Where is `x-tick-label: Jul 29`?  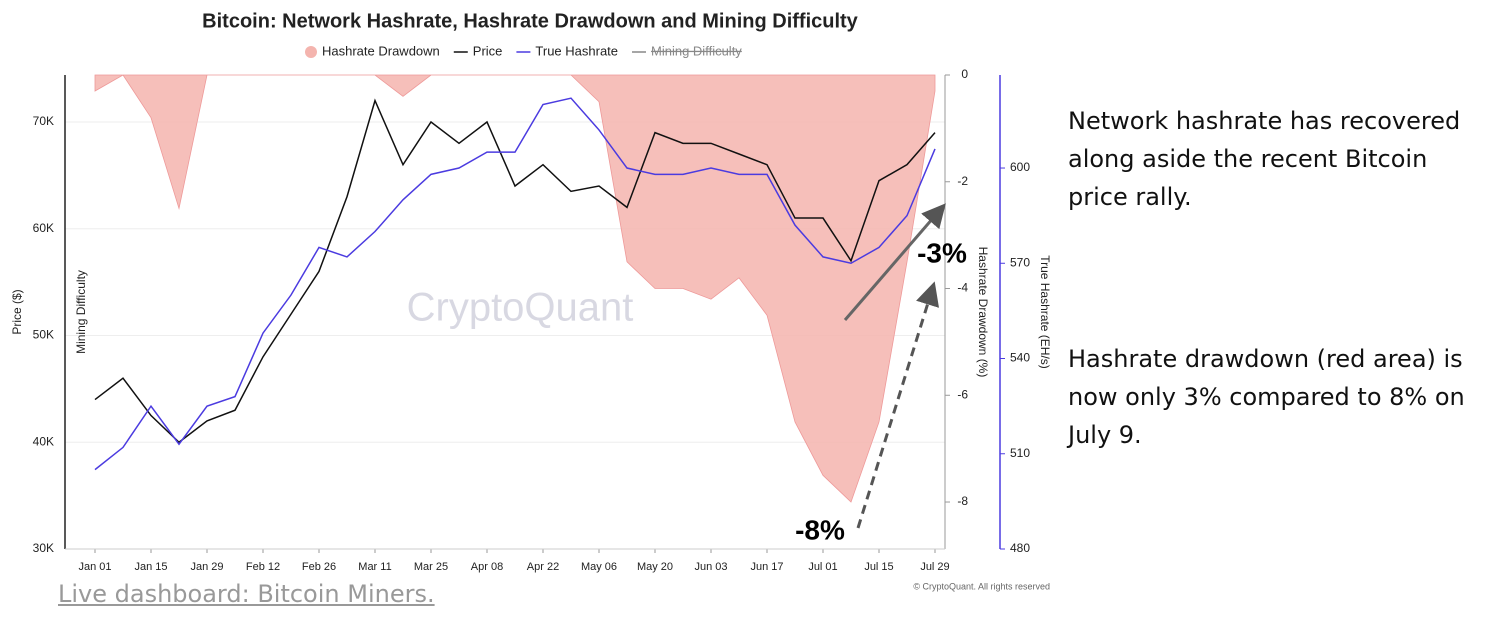 x-tick-label: Jul 29 is located at coordinates (934, 567).